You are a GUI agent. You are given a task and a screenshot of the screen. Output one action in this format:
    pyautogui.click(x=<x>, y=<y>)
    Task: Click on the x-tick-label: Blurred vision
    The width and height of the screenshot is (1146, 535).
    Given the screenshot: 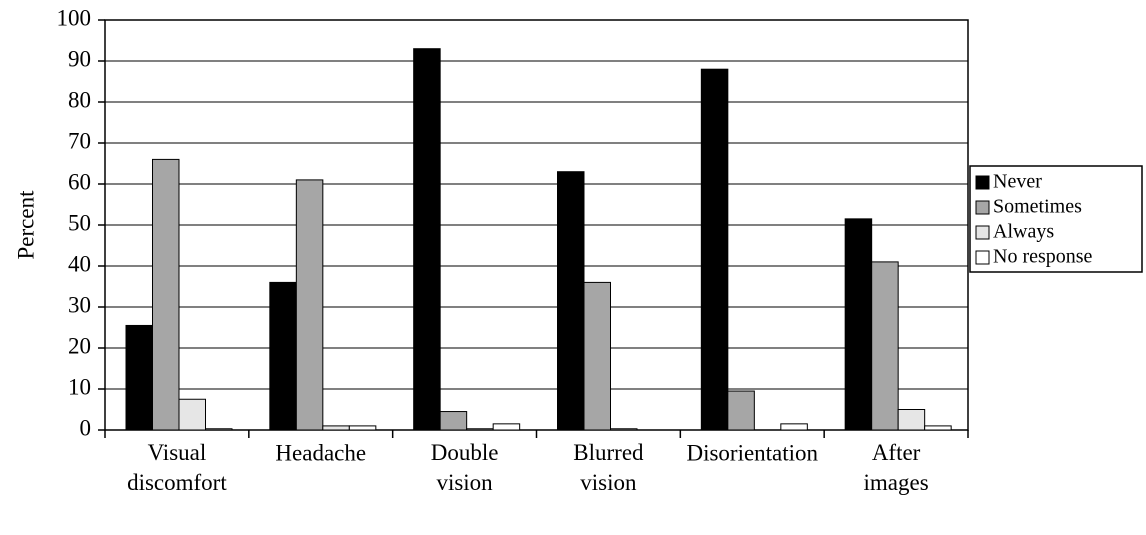 What is the action you would take?
    pyautogui.click(x=608, y=467)
    